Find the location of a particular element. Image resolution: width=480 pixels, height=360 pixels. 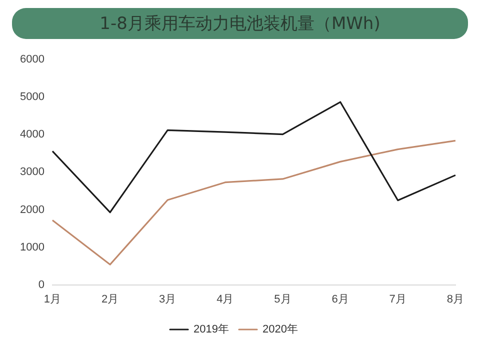

y-tick-label: 5000 is located at coordinates (32, 97).